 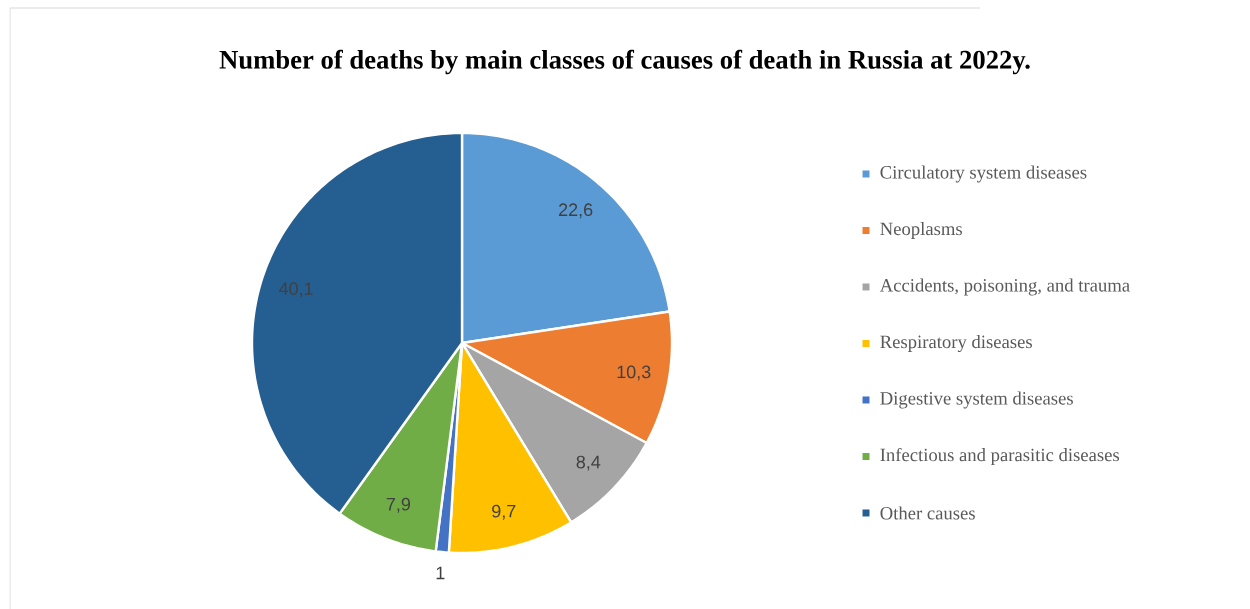 What do you see at coordinates (956, 343) in the screenshot?
I see `legend-label: Respiratory diseases` at bounding box center [956, 343].